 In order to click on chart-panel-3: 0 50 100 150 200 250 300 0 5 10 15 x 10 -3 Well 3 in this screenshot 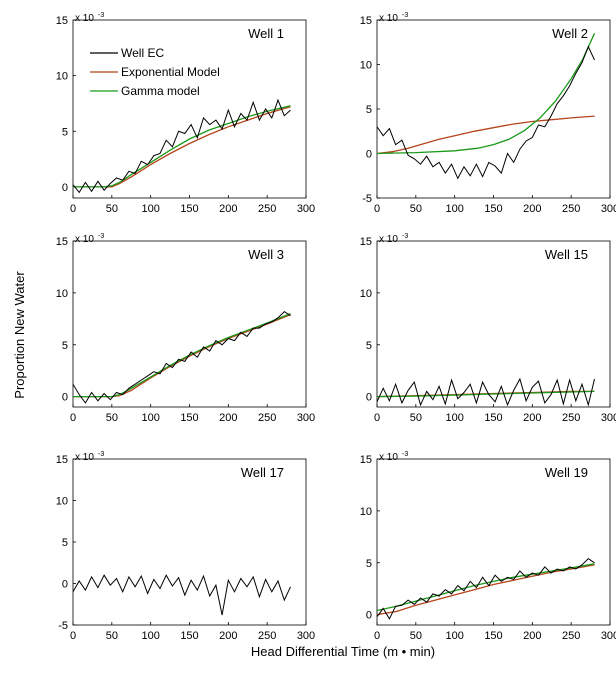, I will do `click(185, 328)`.